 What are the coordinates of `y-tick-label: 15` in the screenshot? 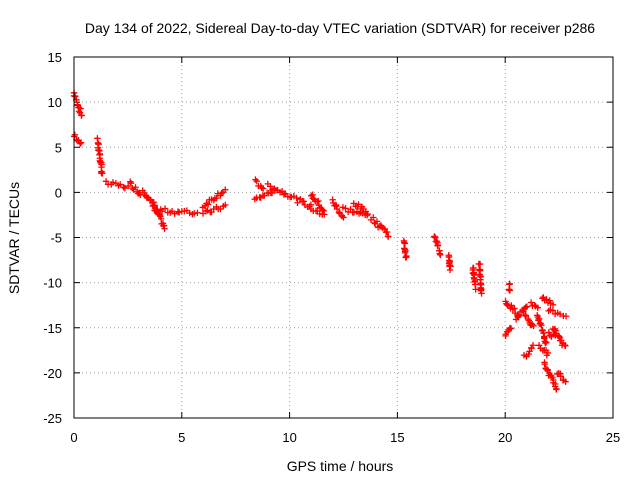 It's located at (55, 57).